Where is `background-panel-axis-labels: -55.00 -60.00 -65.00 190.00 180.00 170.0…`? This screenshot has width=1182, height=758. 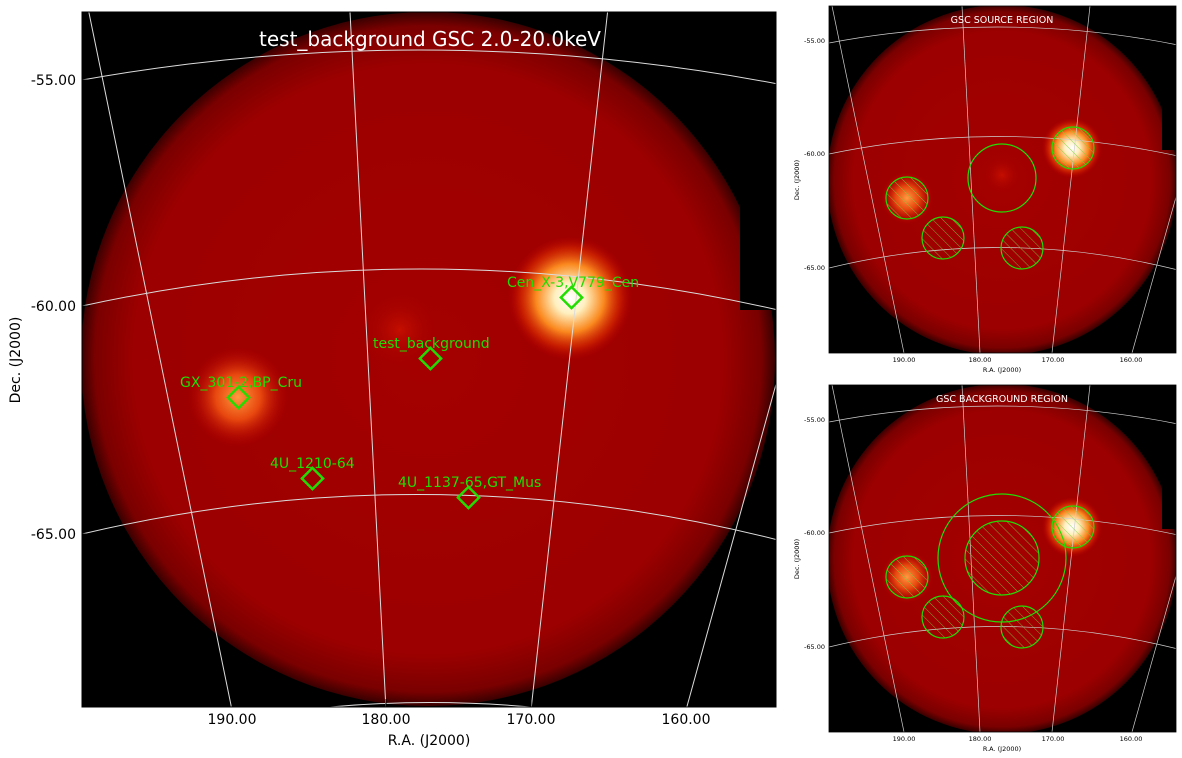 background-panel-axis-labels: -55.00 -60.00 -65.00 190.00 180.00 170.0… is located at coordinates (967, 584).